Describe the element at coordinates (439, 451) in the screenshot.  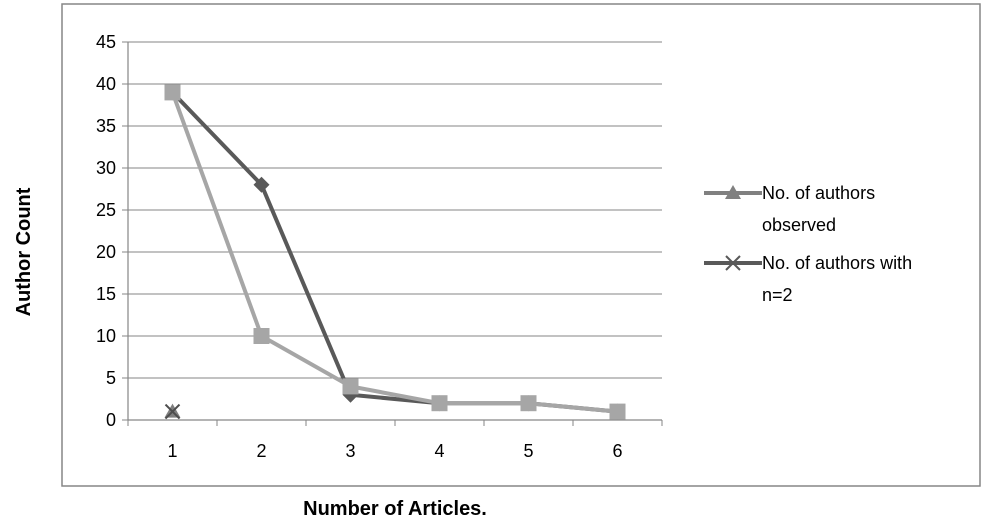
I see `x-tick-label: 4` at that location.